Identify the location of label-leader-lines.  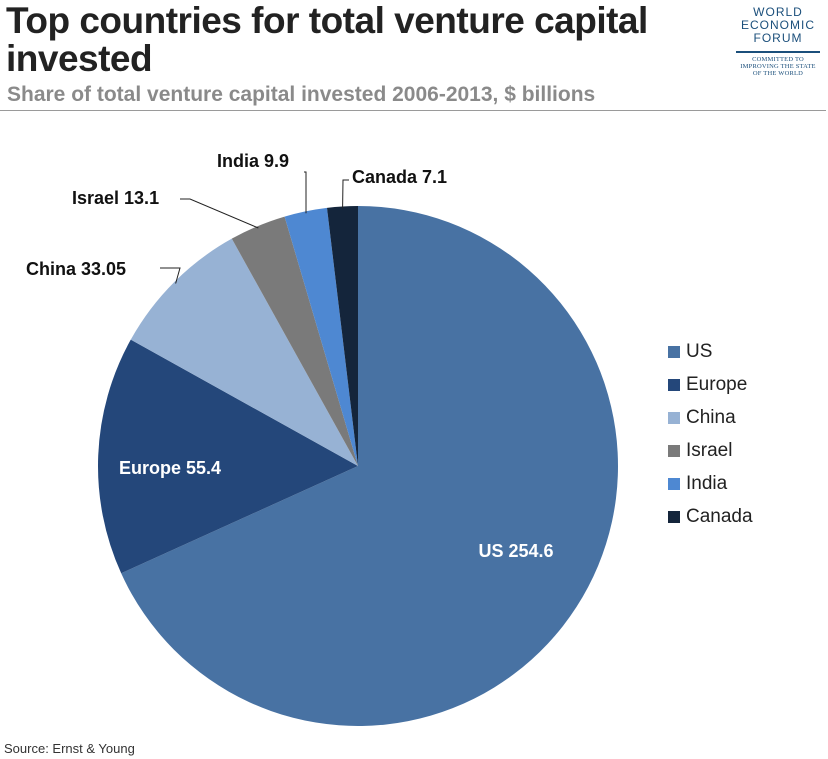
(254, 227).